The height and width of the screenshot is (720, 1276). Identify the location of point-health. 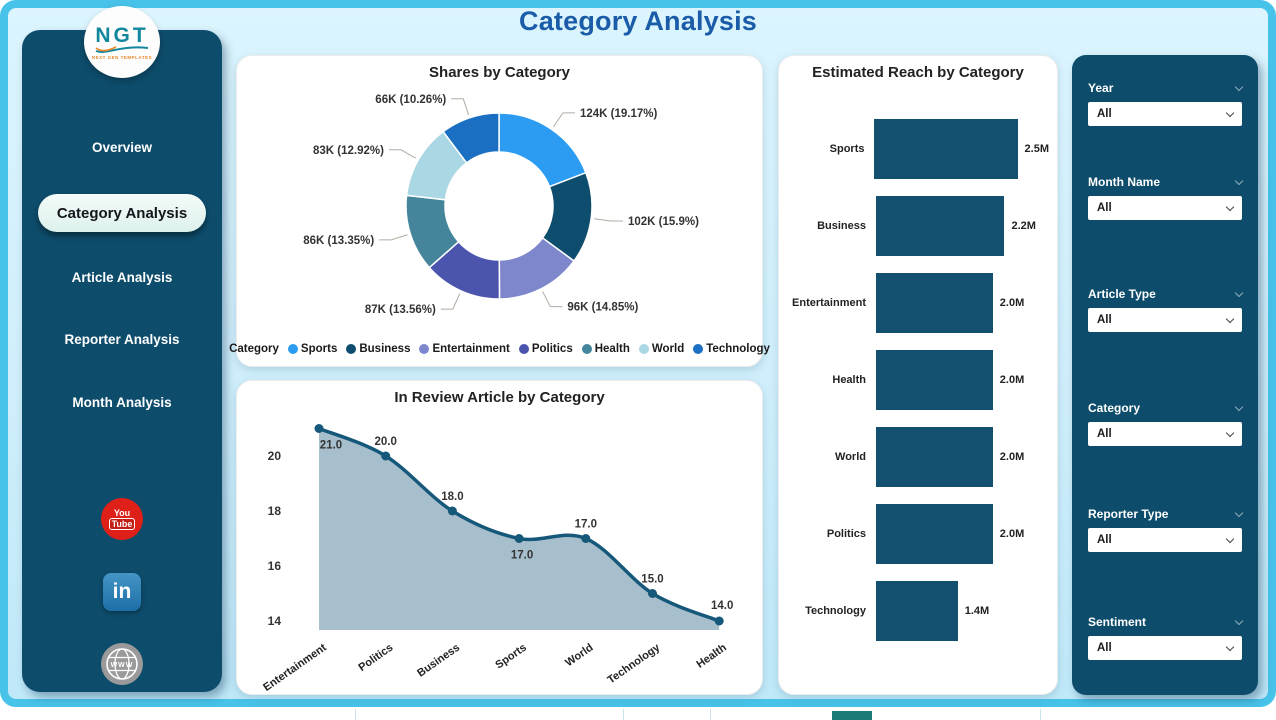
(719, 621).